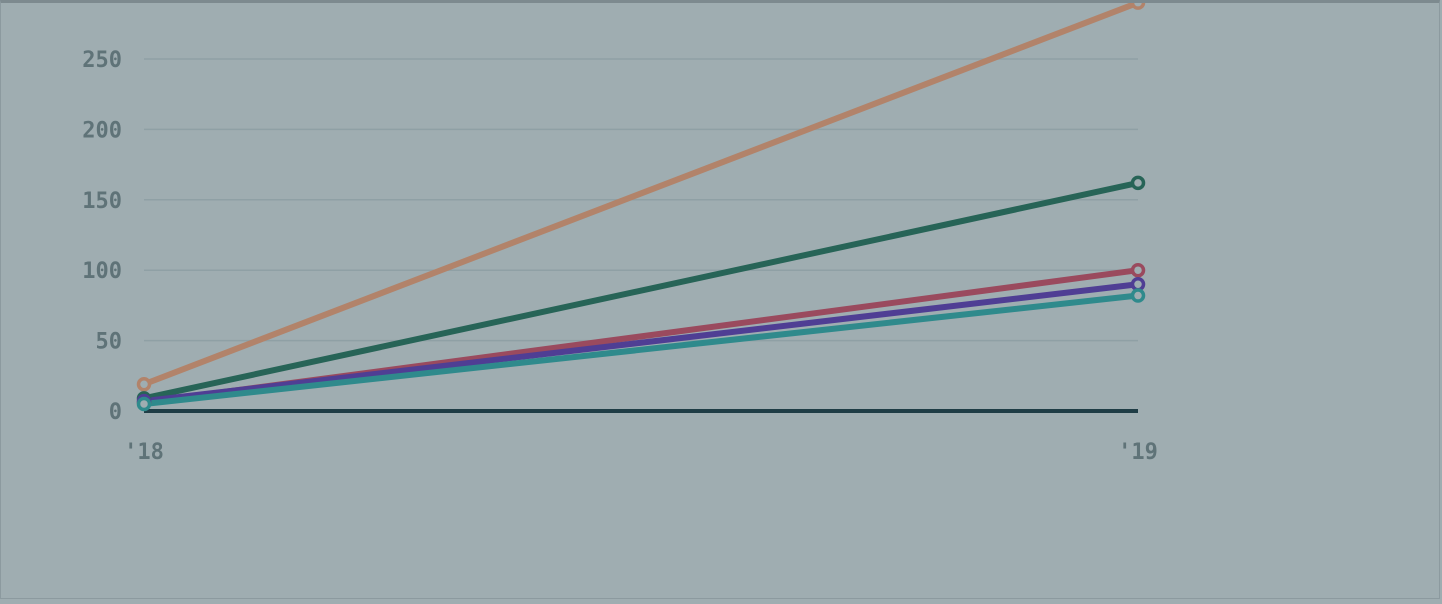  I want to click on y-tick-label-200: 200, so click(102, 130).